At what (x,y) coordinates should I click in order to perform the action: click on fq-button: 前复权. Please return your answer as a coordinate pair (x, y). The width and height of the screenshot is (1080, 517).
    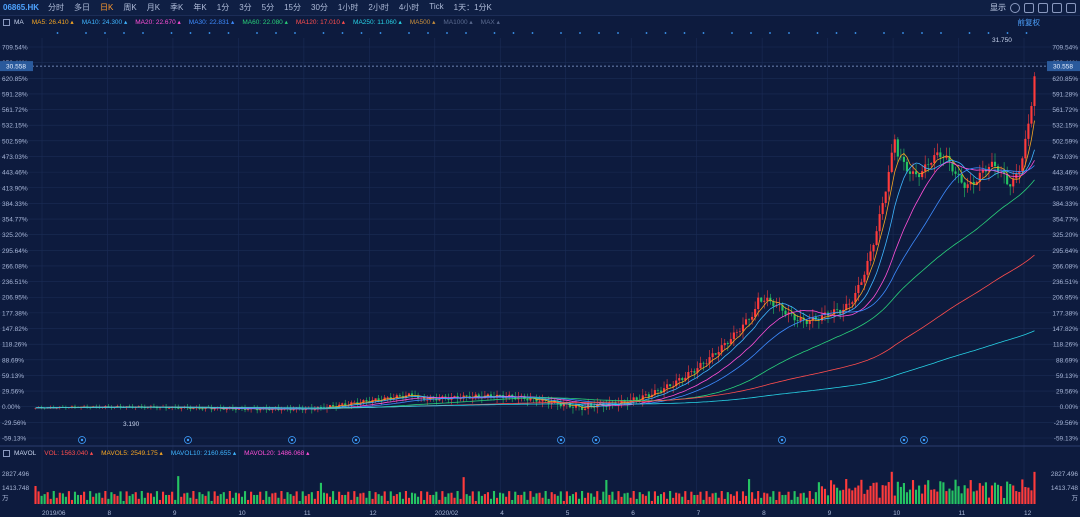
    Looking at the image, I should click on (1029, 22).